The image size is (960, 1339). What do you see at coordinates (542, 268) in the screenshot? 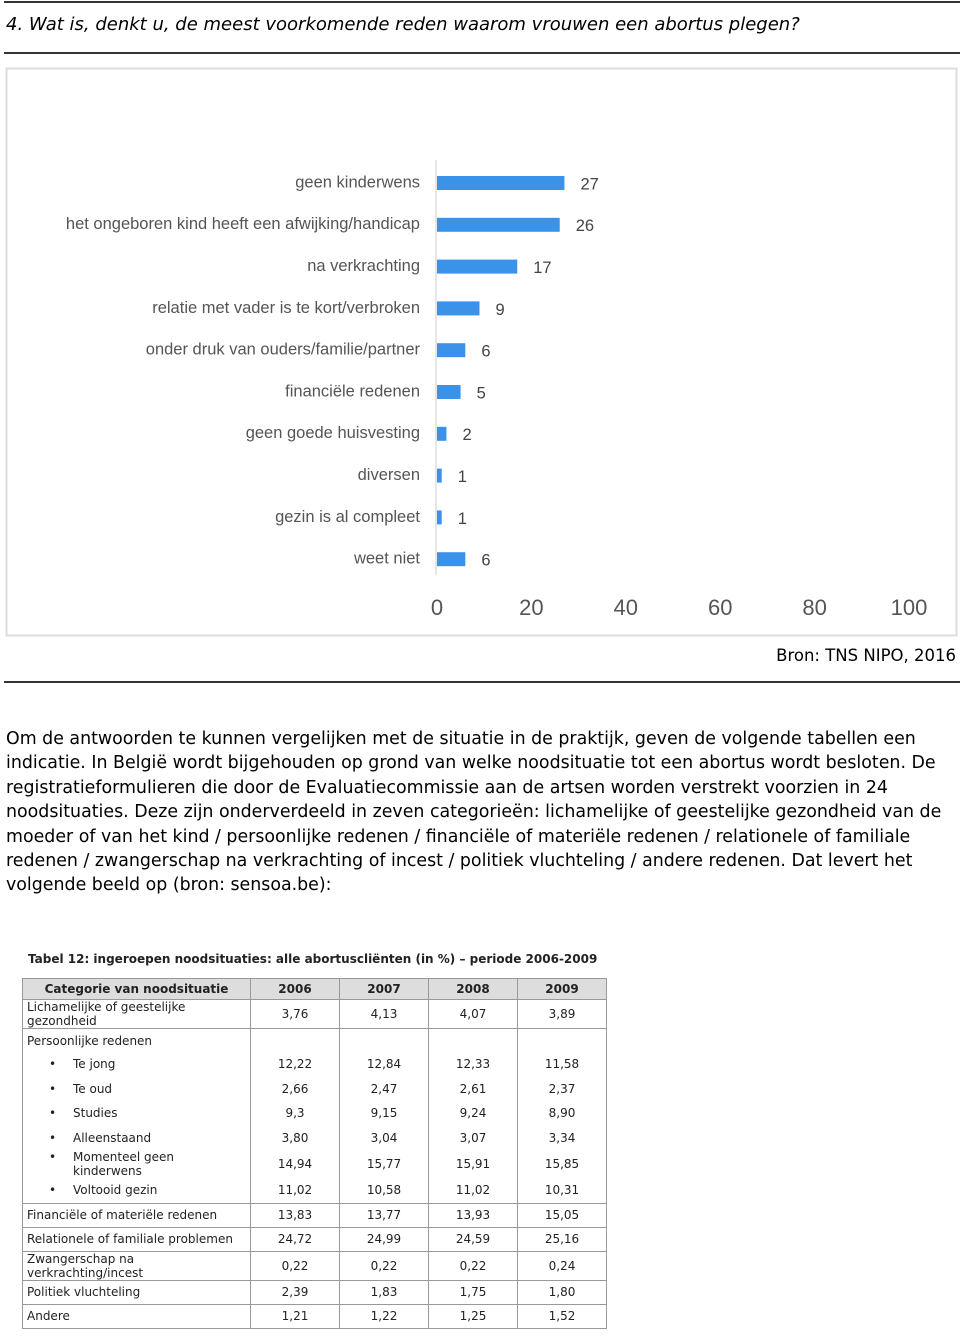
I see `value-label: 17` at bounding box center [542, 268].